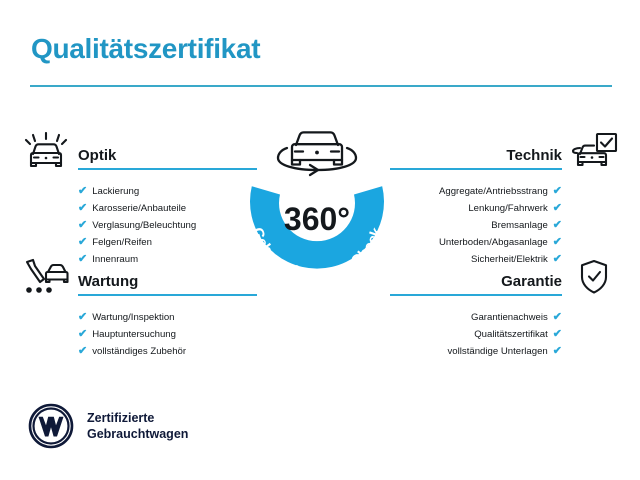 Image resolution: width=640 pixels, height=480 pixels. Describe the element at coordinates (594, 277) in the screenshot. I see `shield-check-icon` at that location.